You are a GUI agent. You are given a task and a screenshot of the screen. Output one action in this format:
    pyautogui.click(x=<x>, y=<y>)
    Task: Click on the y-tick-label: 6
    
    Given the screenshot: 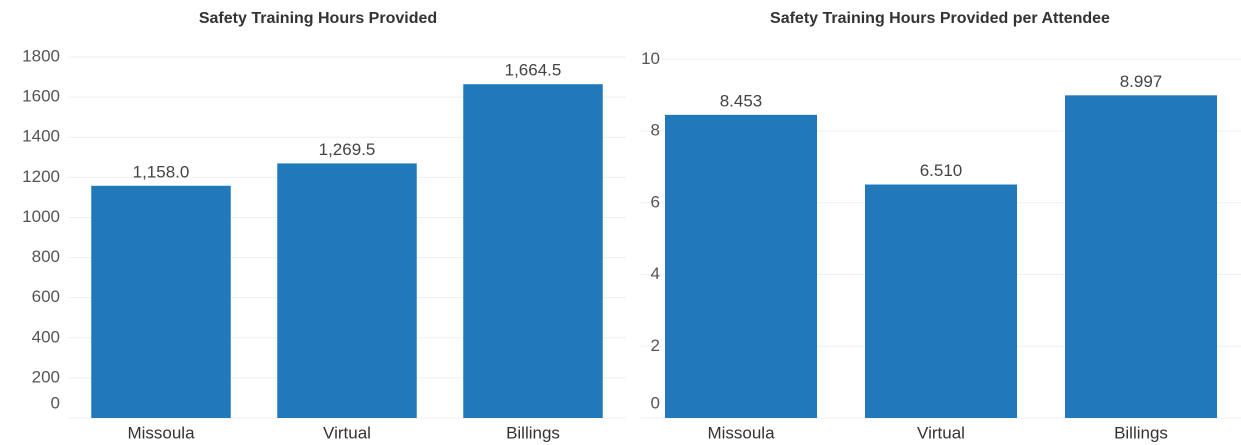 What is the action you would take?
    pyautogui.click(x=655, y=201)
    